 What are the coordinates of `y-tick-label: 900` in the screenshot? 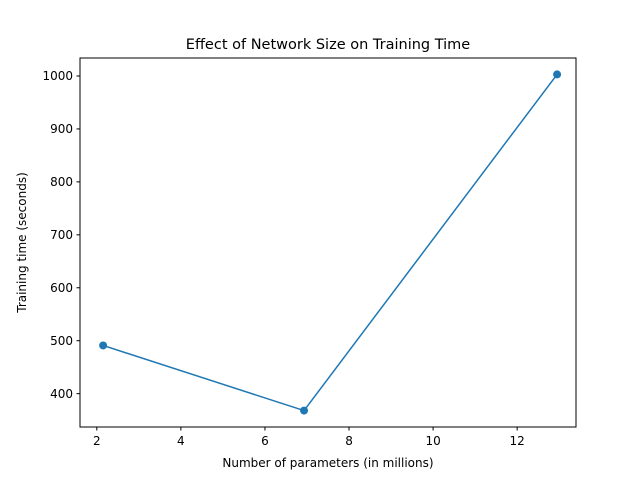 It's located at (61, 129).